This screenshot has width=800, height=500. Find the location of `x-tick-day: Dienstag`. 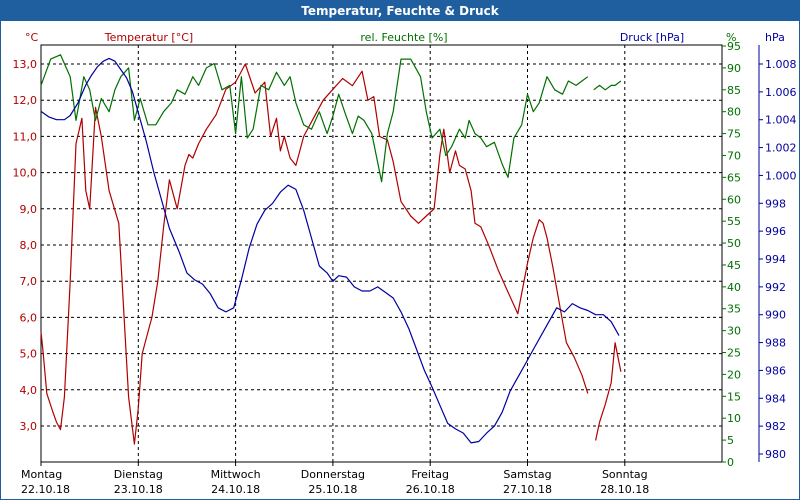

x-tick-day: Dienstag is located at coordinates (138, 474).